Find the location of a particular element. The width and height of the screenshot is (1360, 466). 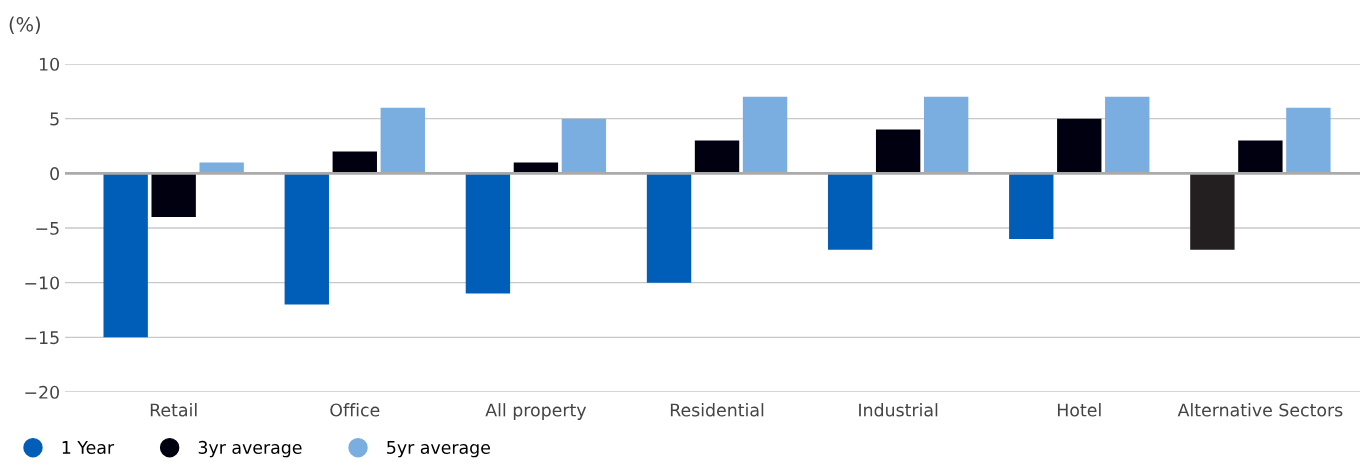

legend-label: 5yr average is located at coordinates (438, 449).